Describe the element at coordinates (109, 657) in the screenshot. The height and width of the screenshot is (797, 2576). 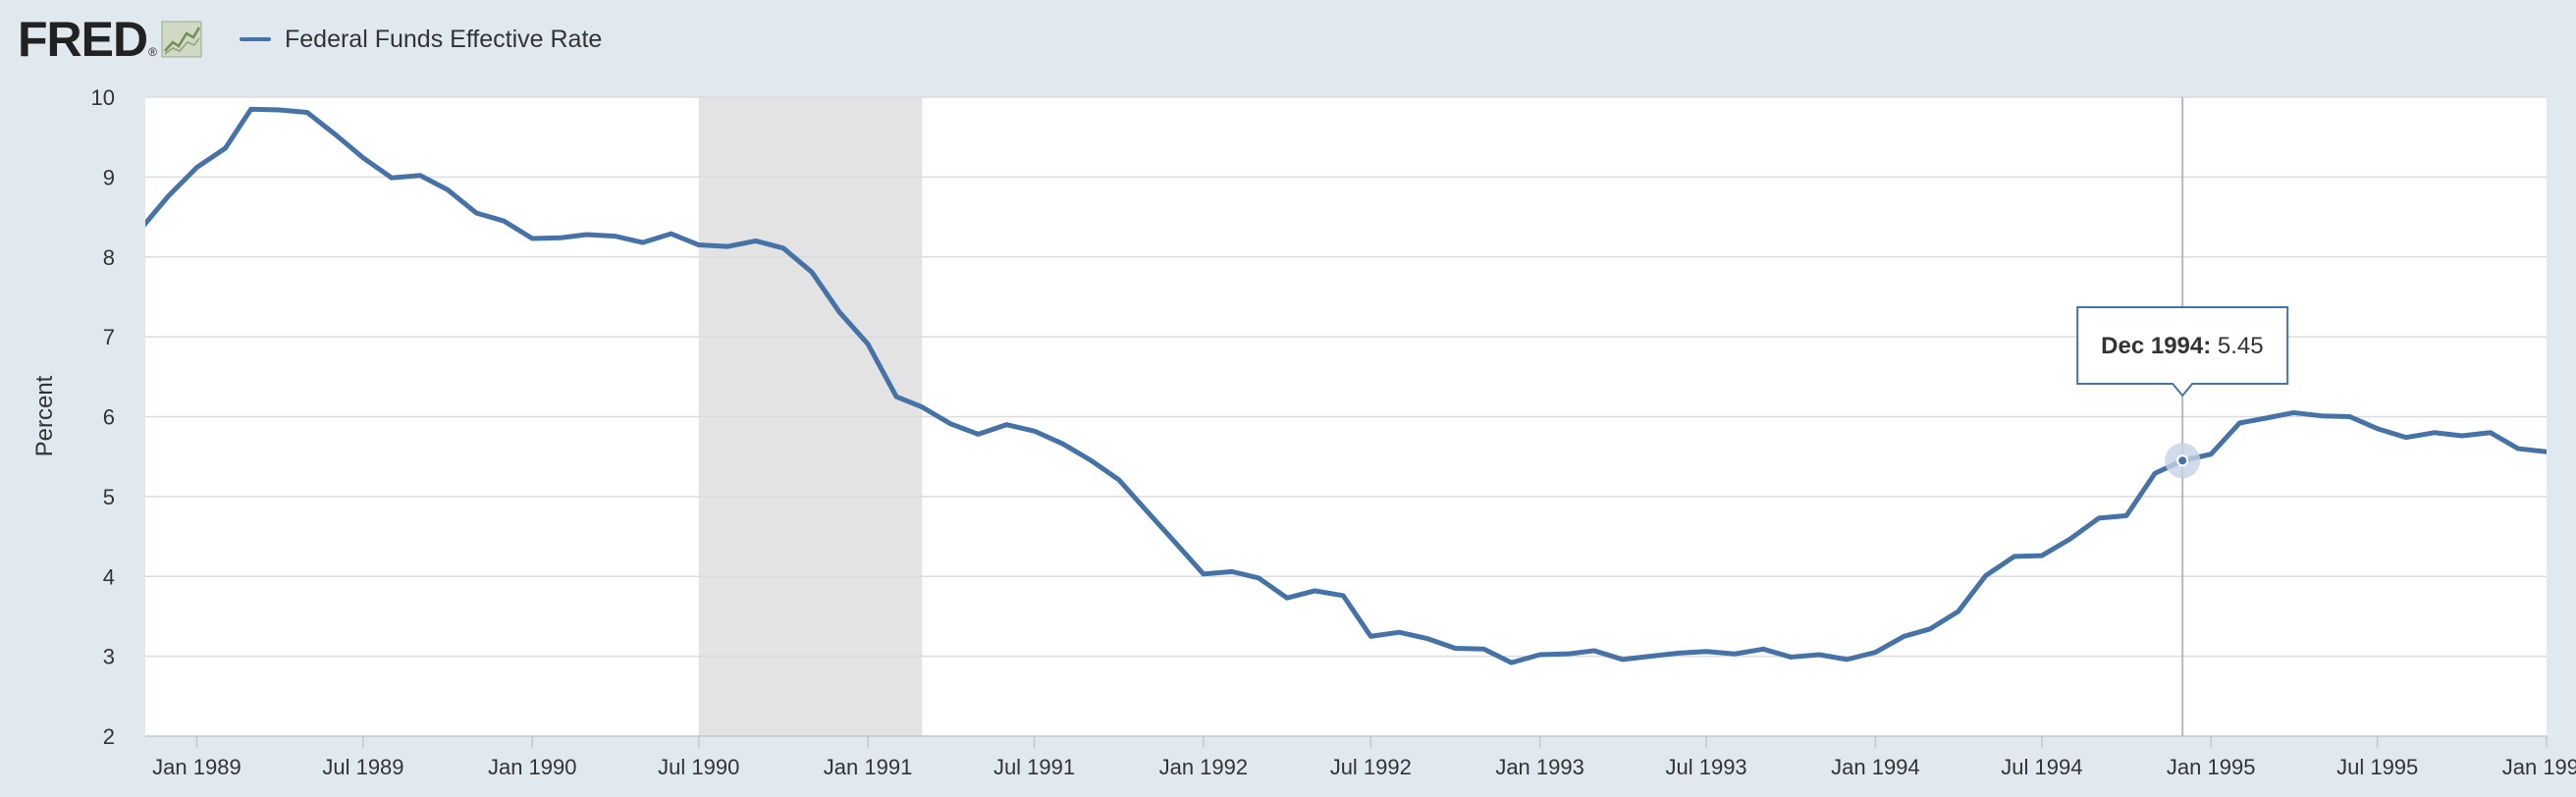
I see `y-tick-label: 3` at that location.